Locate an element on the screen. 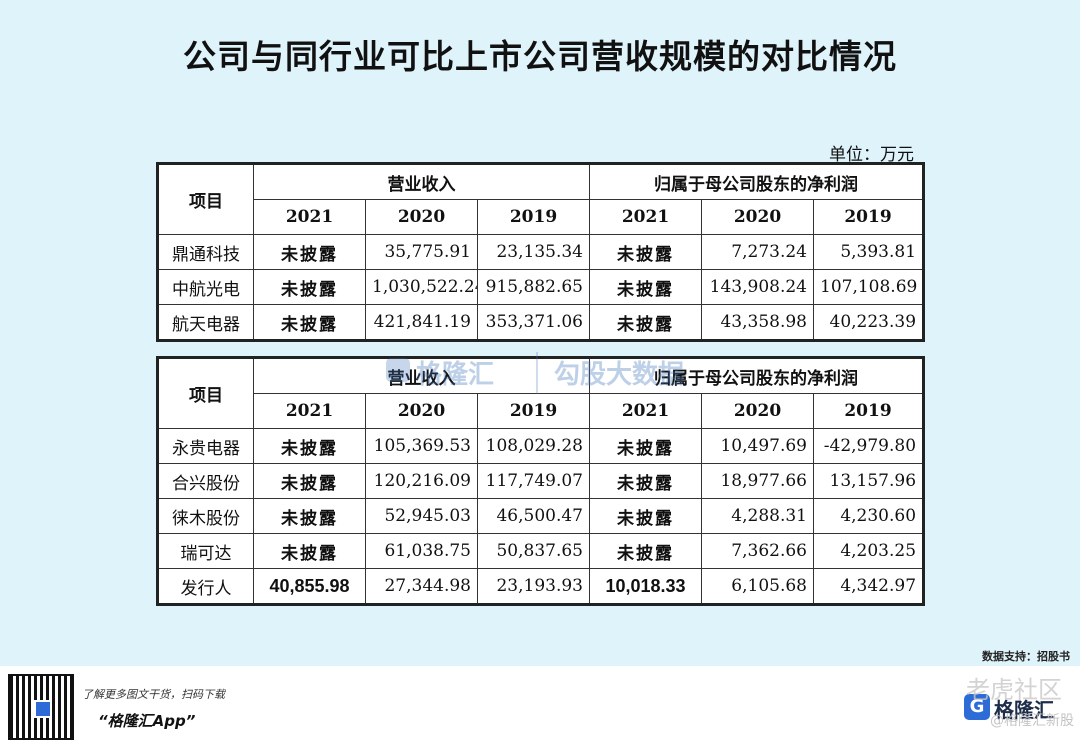  cell-p2020: 43,358.98 is located at coordinates (757, 322).